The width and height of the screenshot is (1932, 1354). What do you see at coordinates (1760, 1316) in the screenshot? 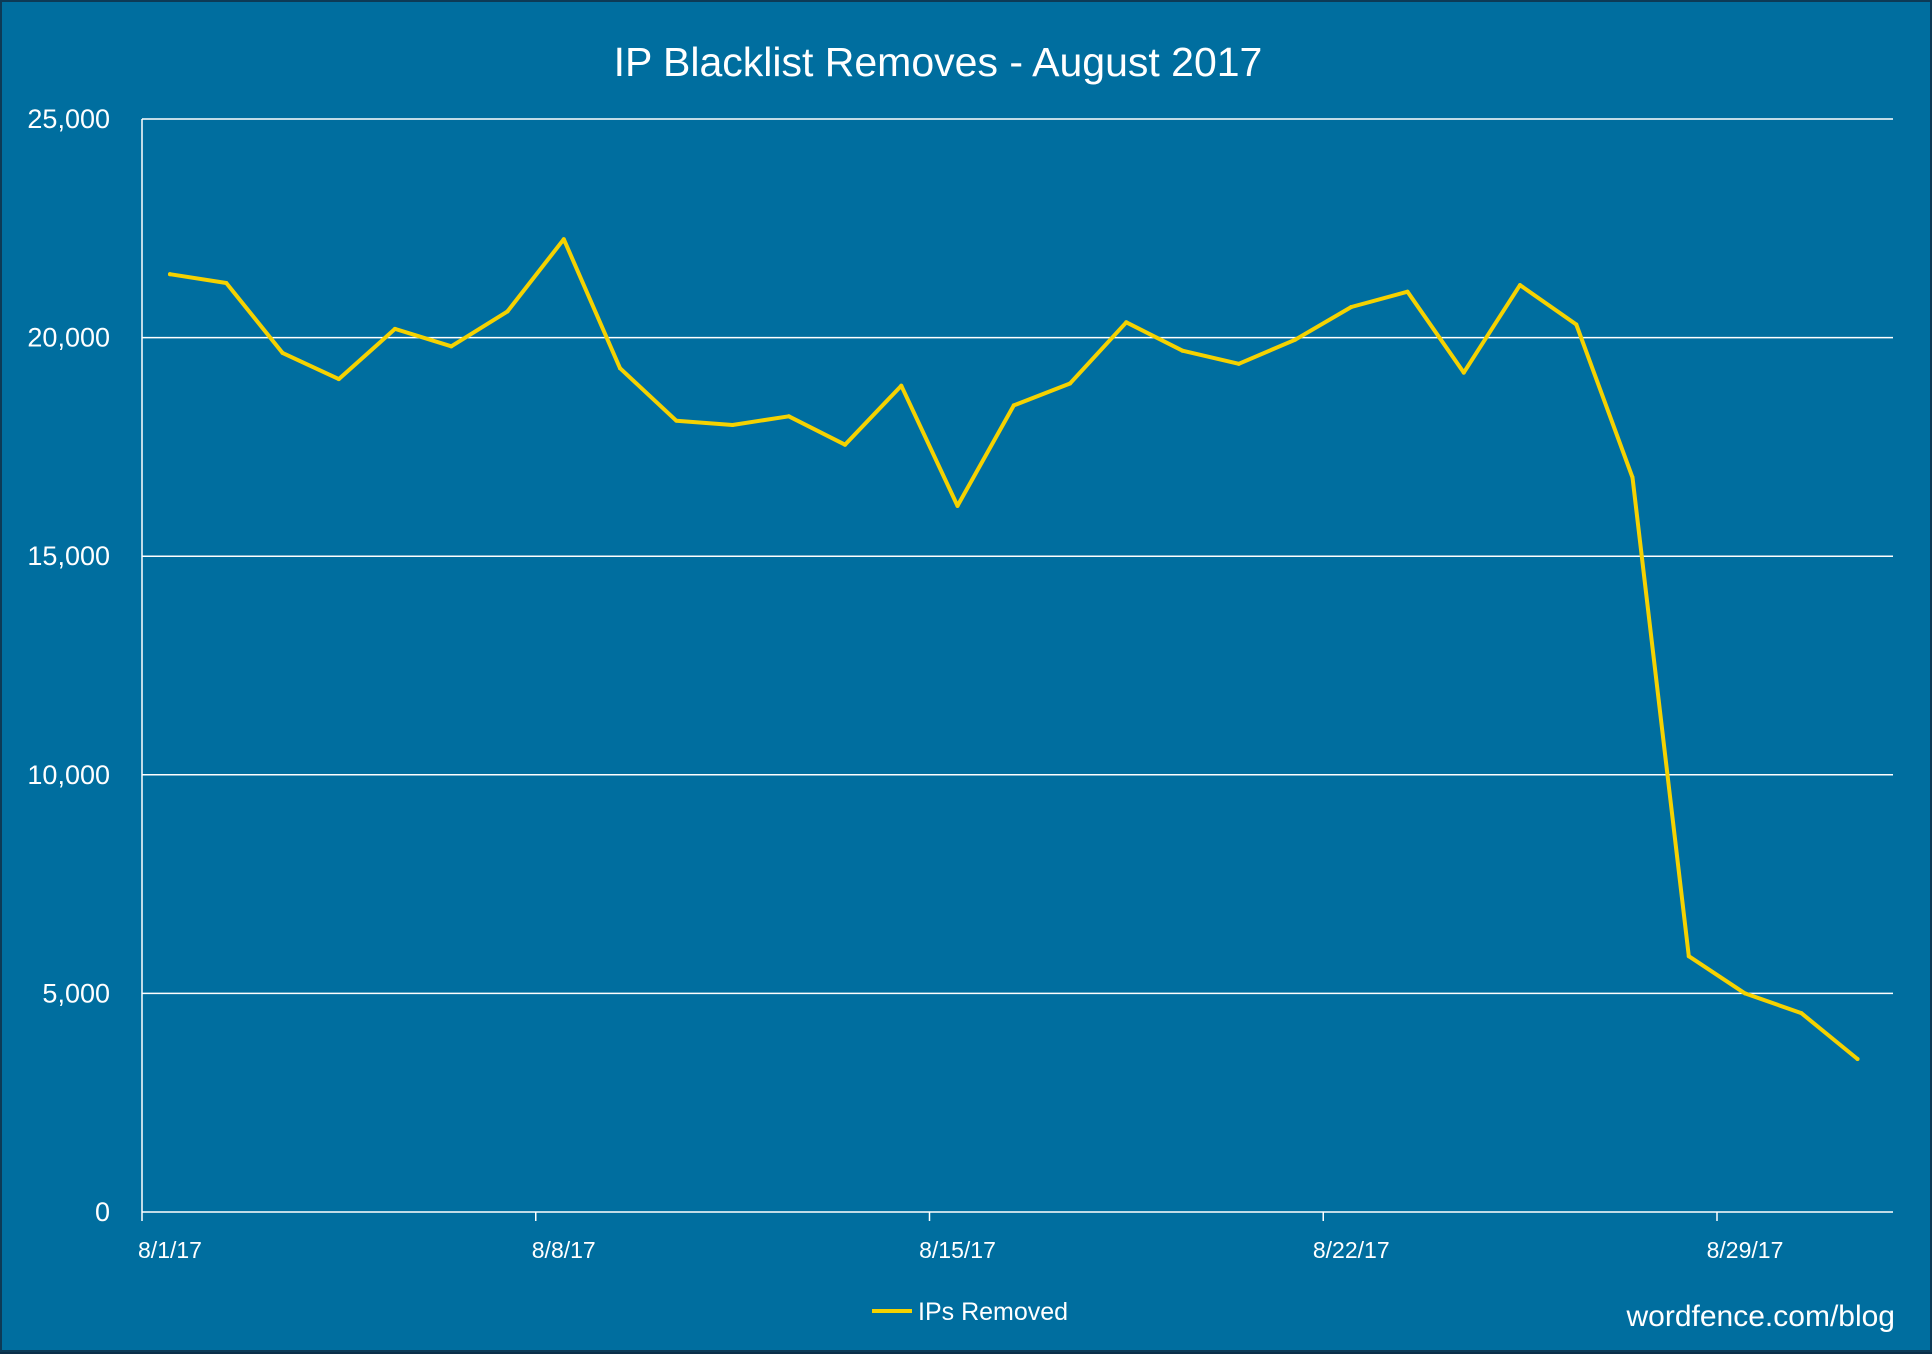
I see `credit-watermark: wordfence.com/blog` at bounding box center [1760, 1316].